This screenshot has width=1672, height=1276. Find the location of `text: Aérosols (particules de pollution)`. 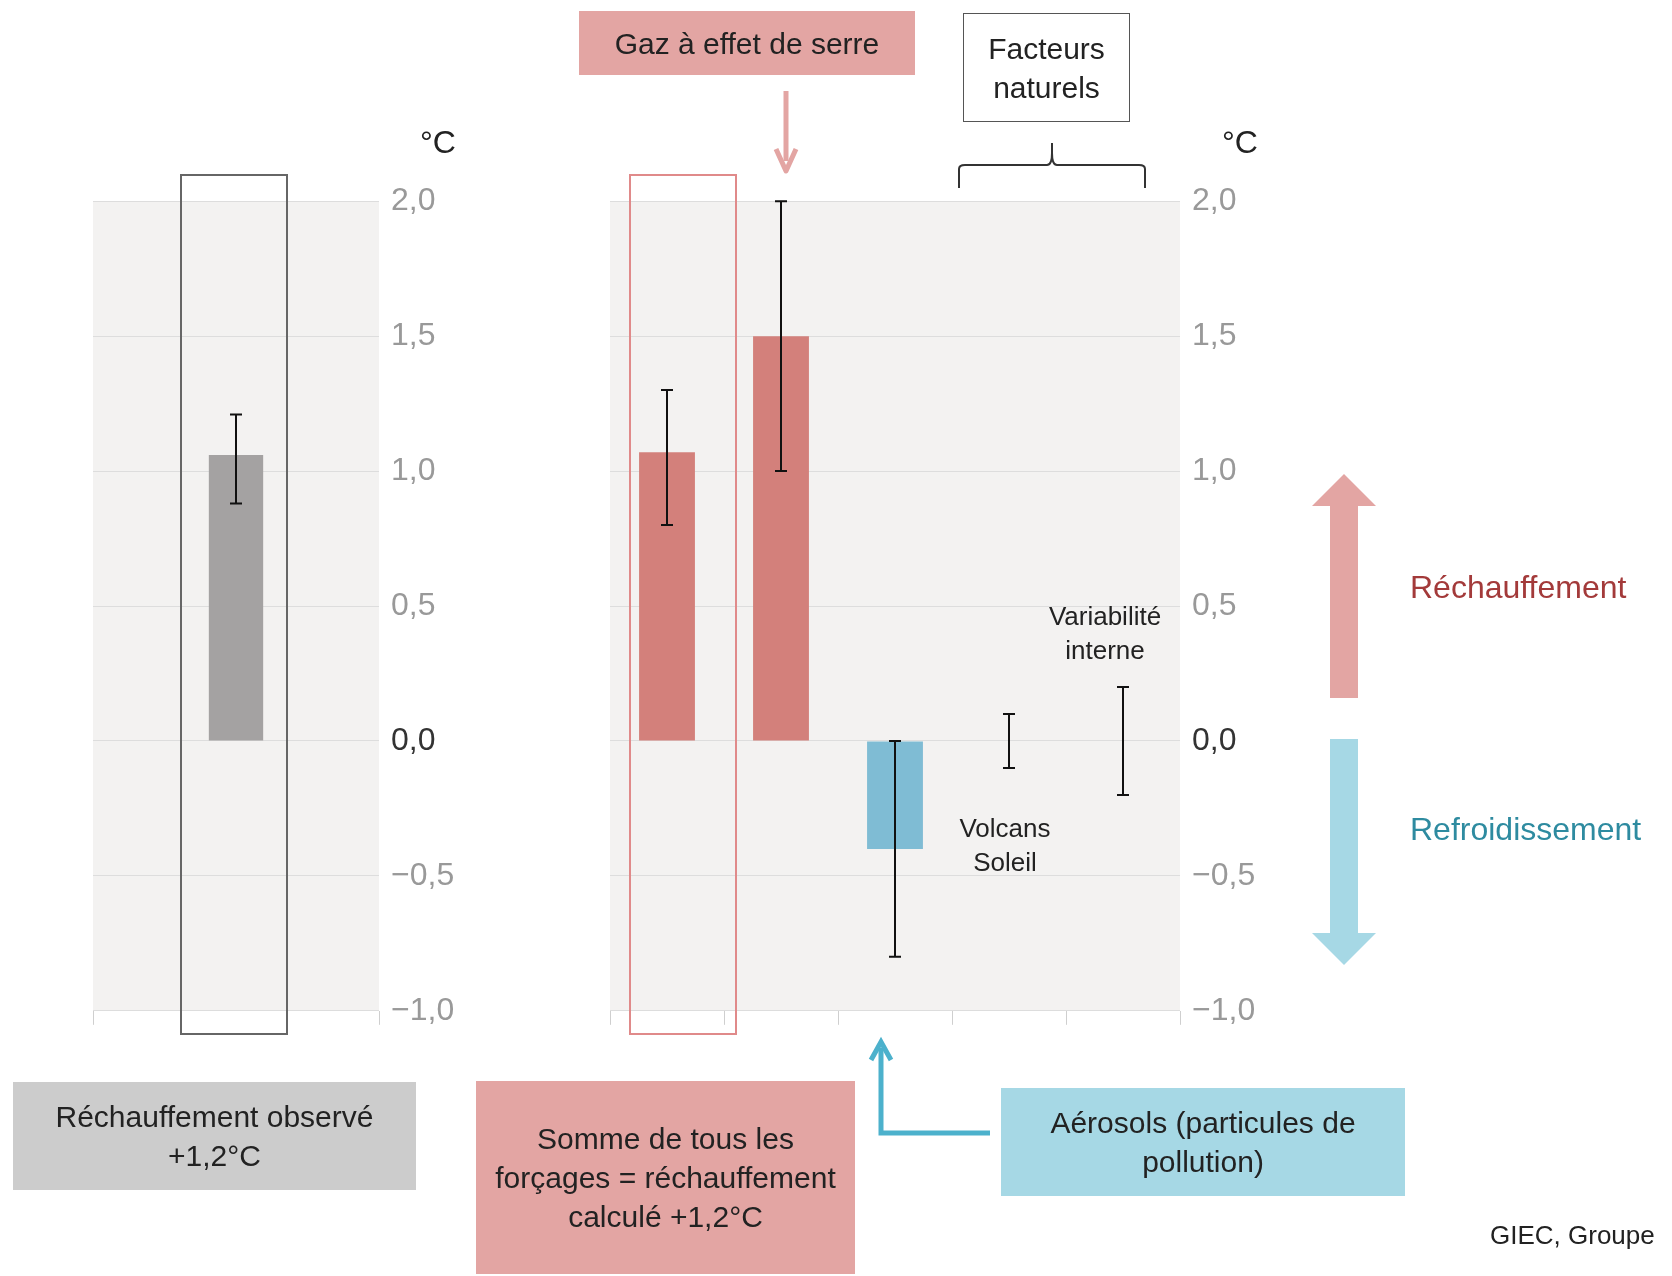

text: Aérosols (particules de pollution) is located at coordinates (1203, 1142).